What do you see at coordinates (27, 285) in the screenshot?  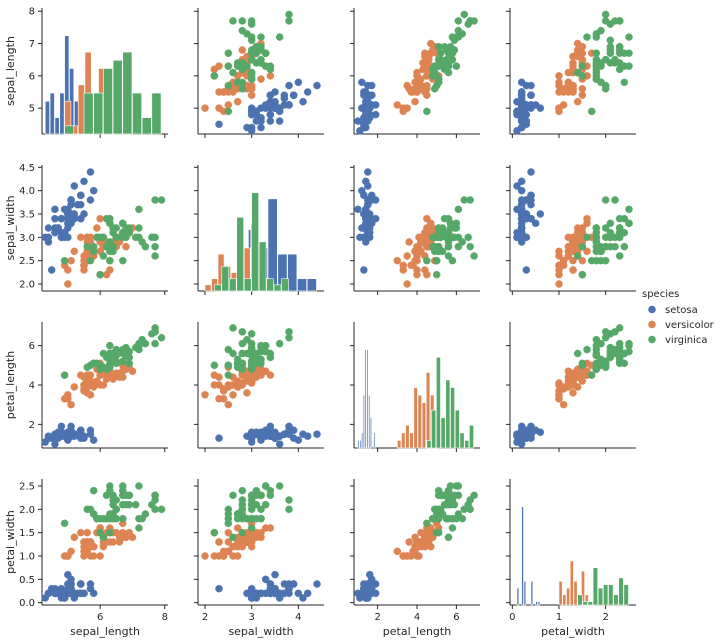 I see `y-tick-label: 2.0` at bounding box center [27, 285].